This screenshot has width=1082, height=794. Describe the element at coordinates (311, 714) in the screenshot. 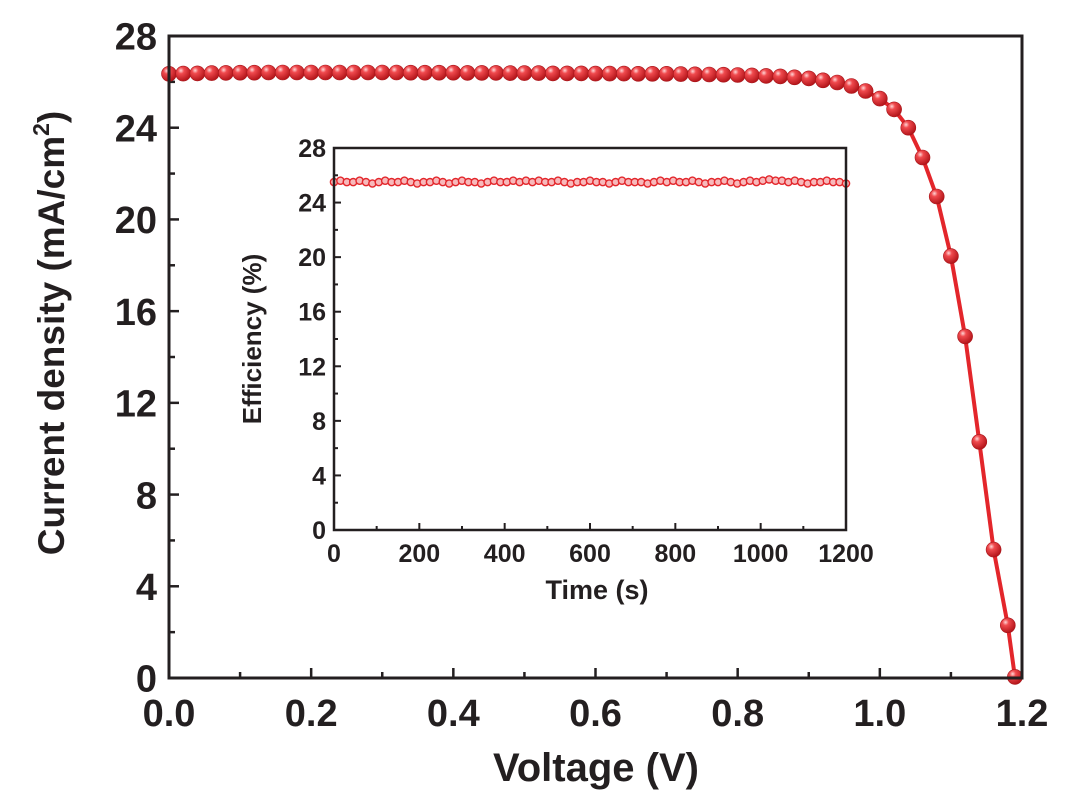

I see `x-tick-label: 0.2` at that location.